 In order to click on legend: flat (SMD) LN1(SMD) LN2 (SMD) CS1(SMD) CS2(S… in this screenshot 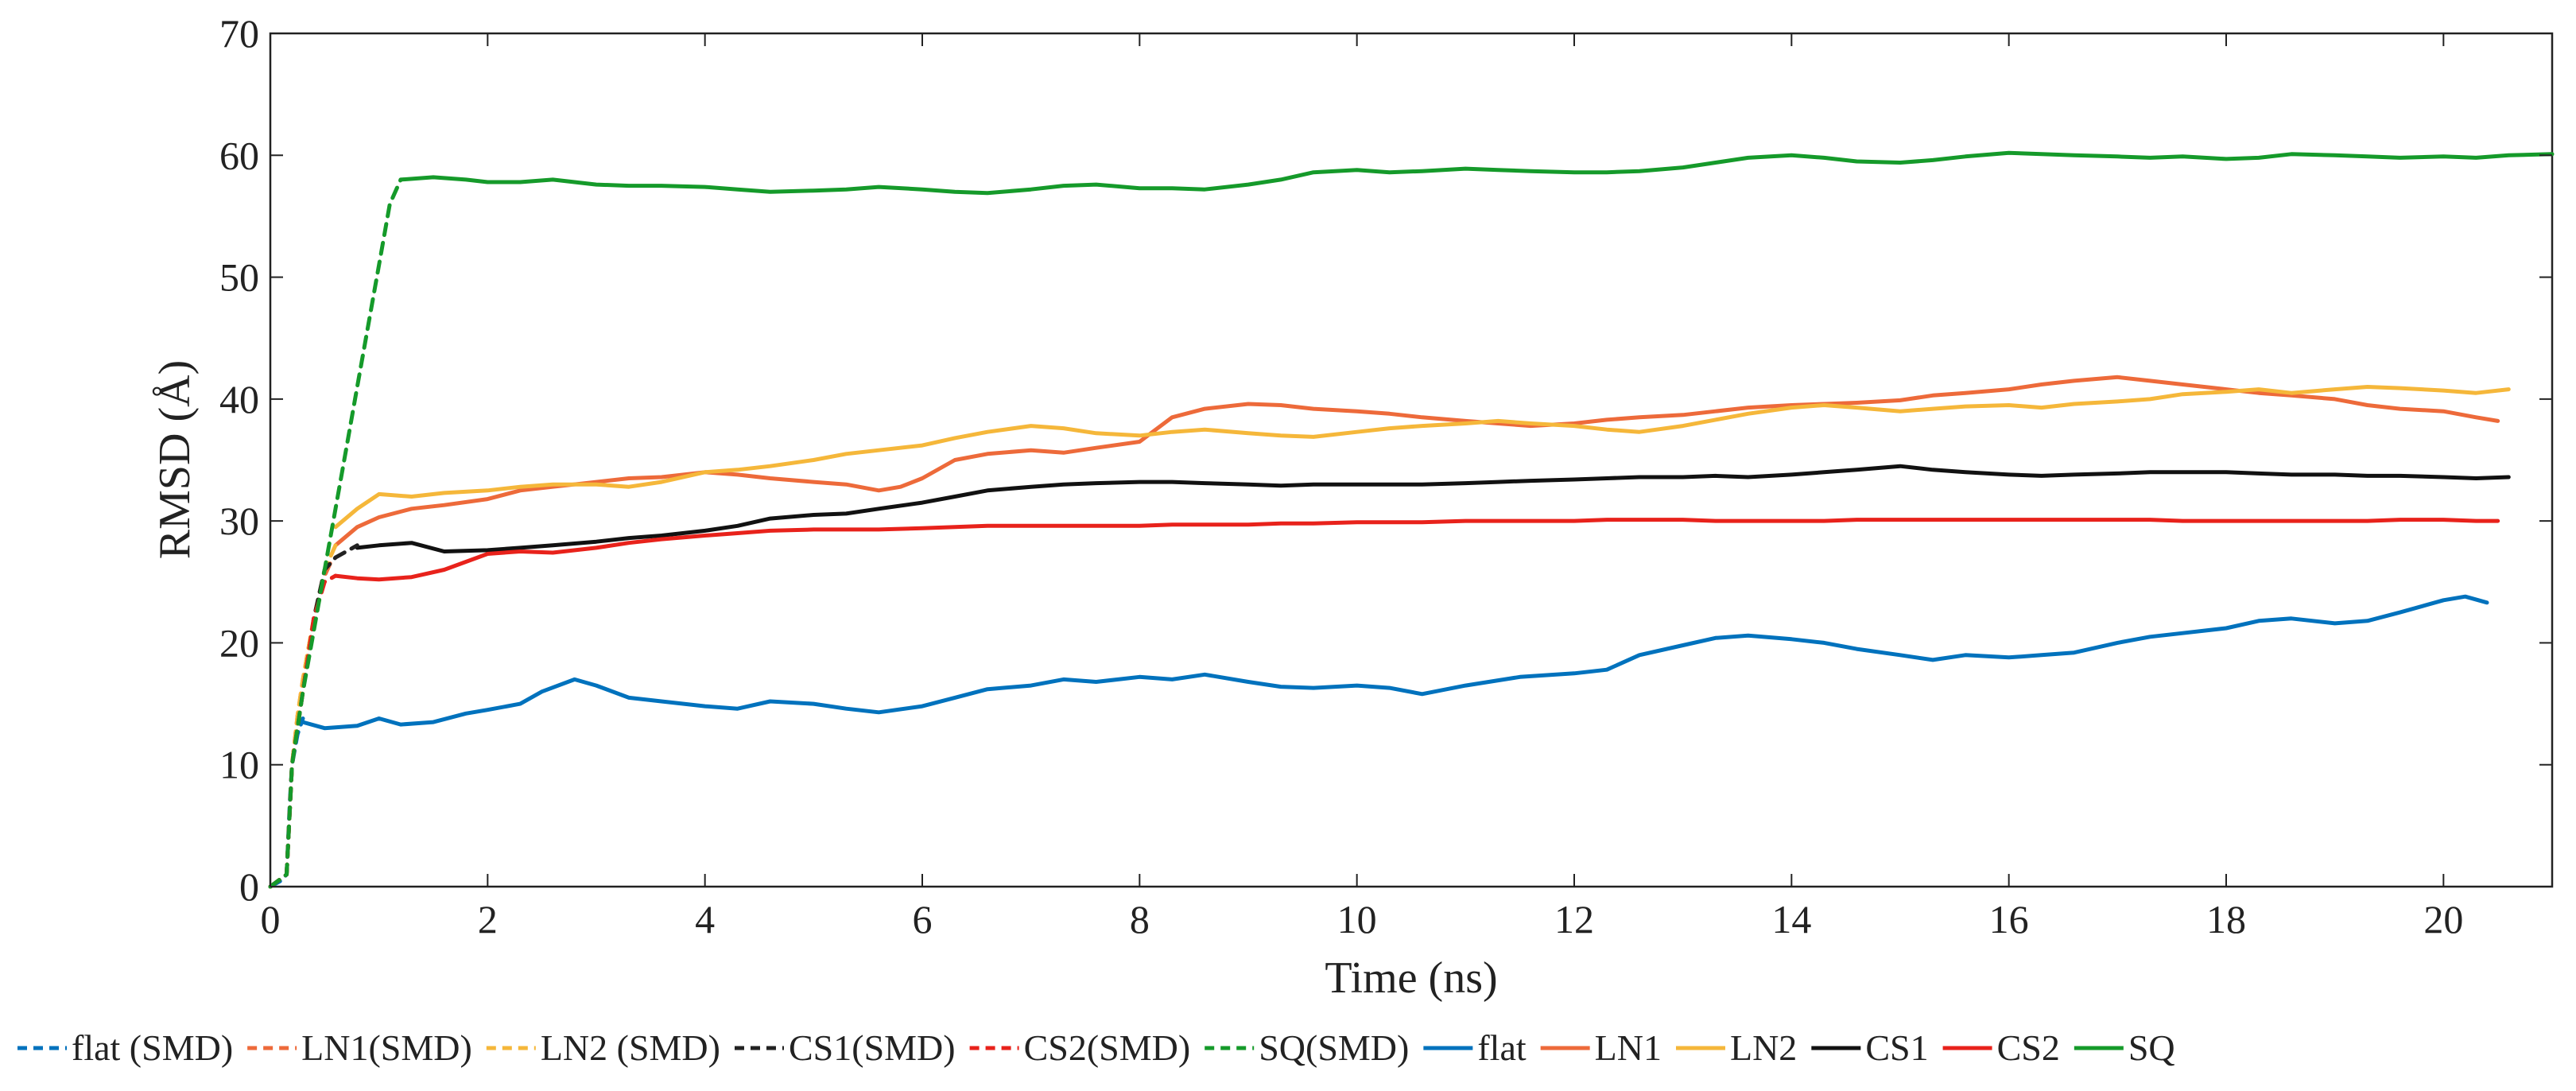, I will do `click(1096, 1047)`.